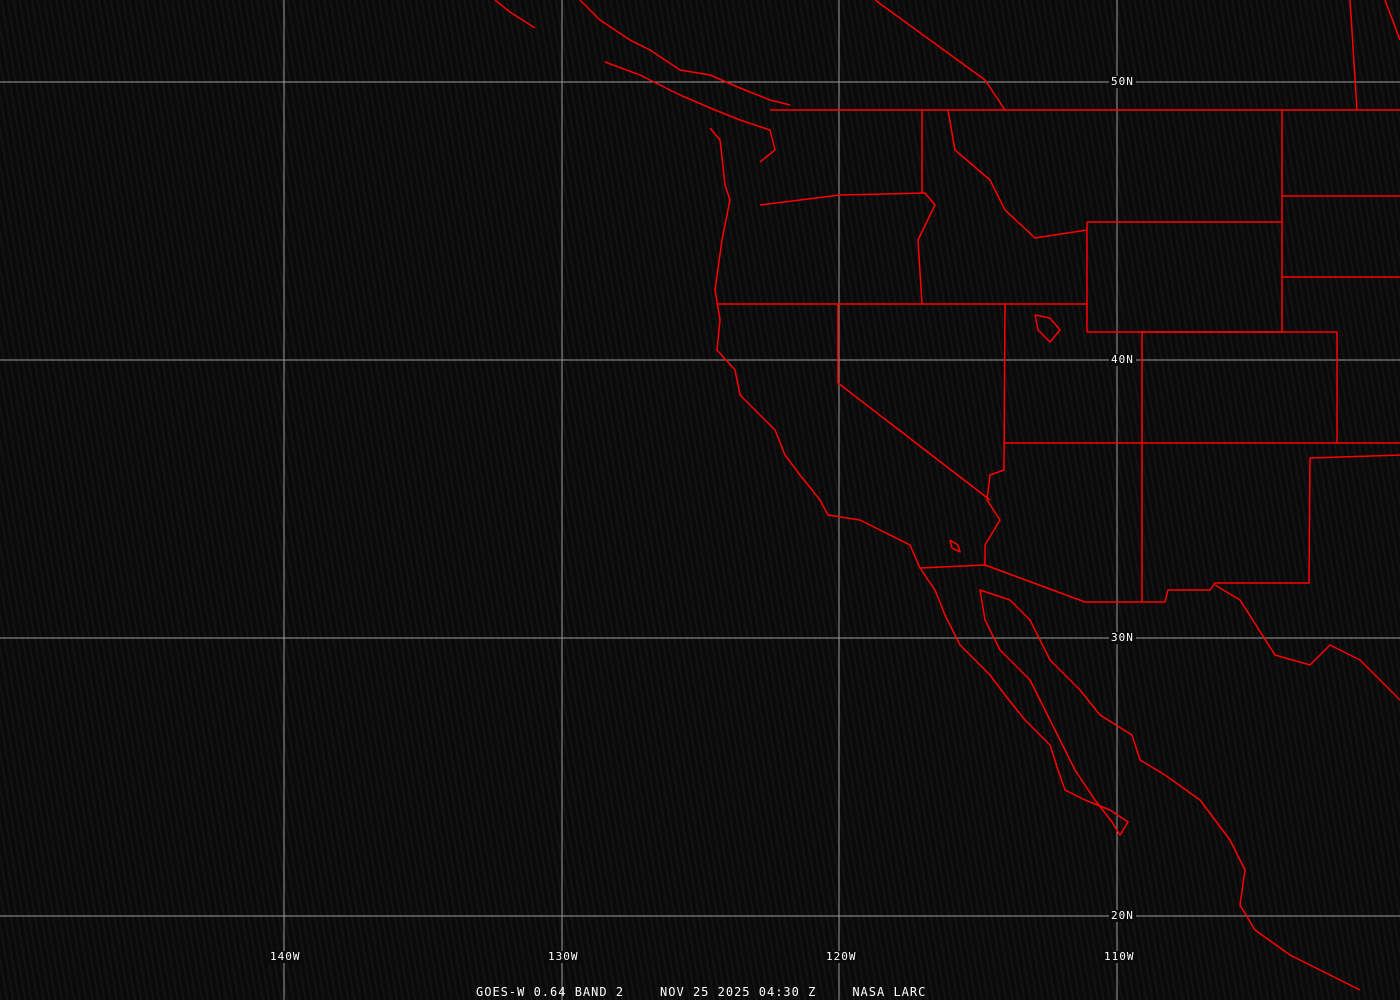 Image resolution: width=1400 pixels, height=1000 pixels. I want to click on timestamp: NOV 25 2025 04:30 Z, so click(738, 992).